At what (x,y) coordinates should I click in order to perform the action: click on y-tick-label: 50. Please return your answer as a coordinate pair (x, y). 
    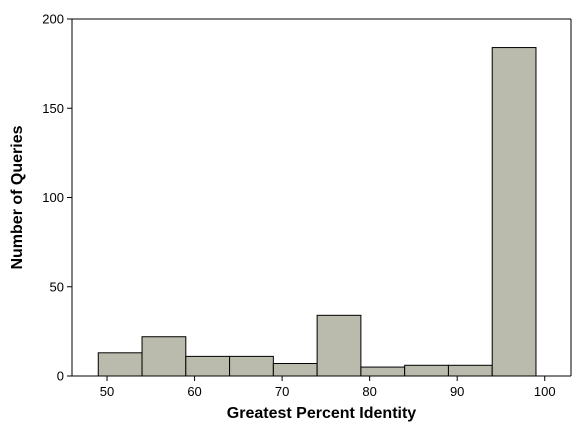
    Looking at the image, I should click on (57, 286).